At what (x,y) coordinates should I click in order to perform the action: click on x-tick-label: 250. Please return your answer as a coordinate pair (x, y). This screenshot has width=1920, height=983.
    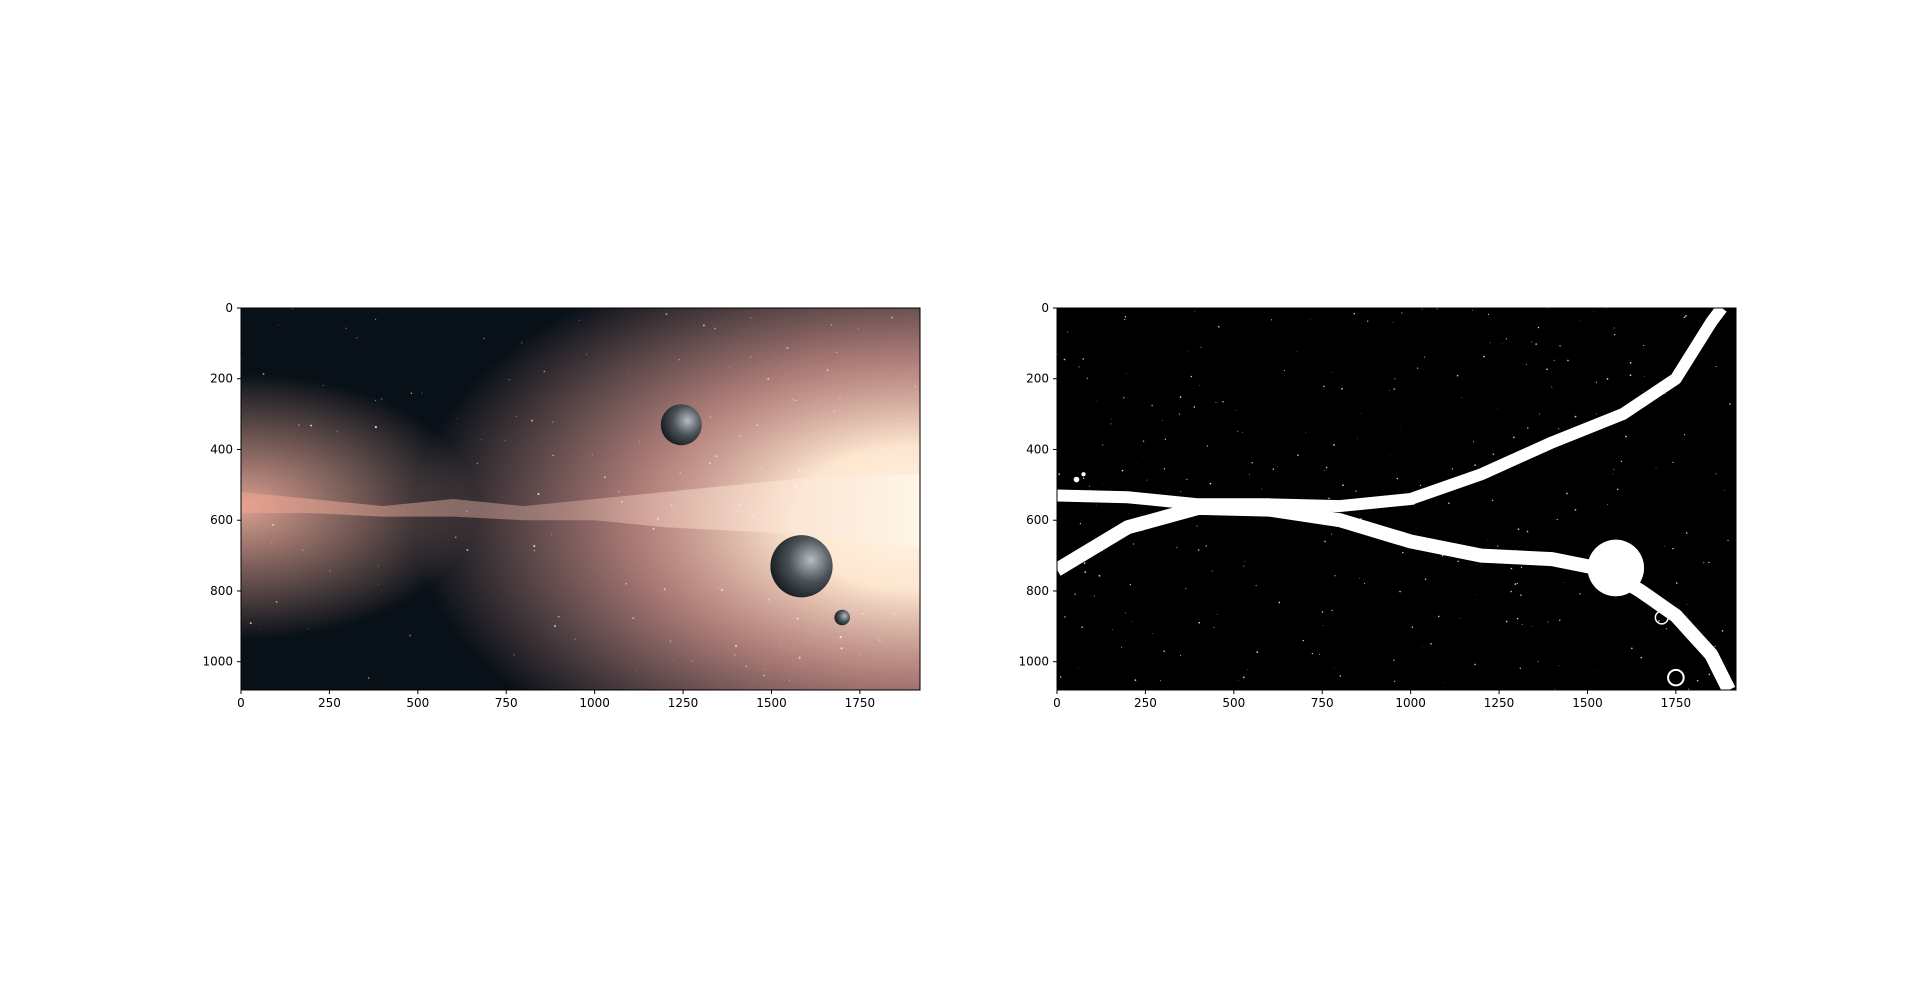
    Looking at the image, I should click on (329, 703).